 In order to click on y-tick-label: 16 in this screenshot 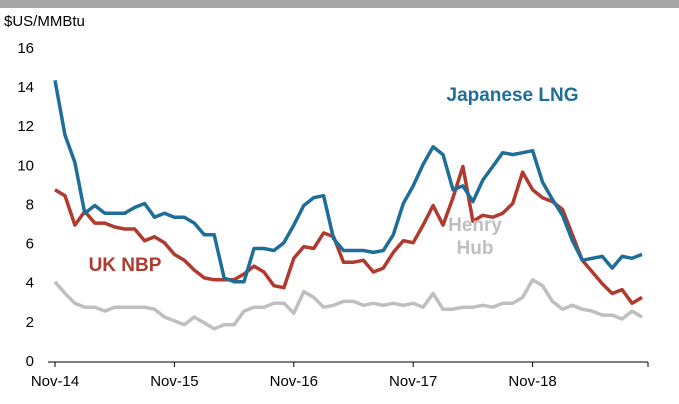, I will do `click(25, 48)`.